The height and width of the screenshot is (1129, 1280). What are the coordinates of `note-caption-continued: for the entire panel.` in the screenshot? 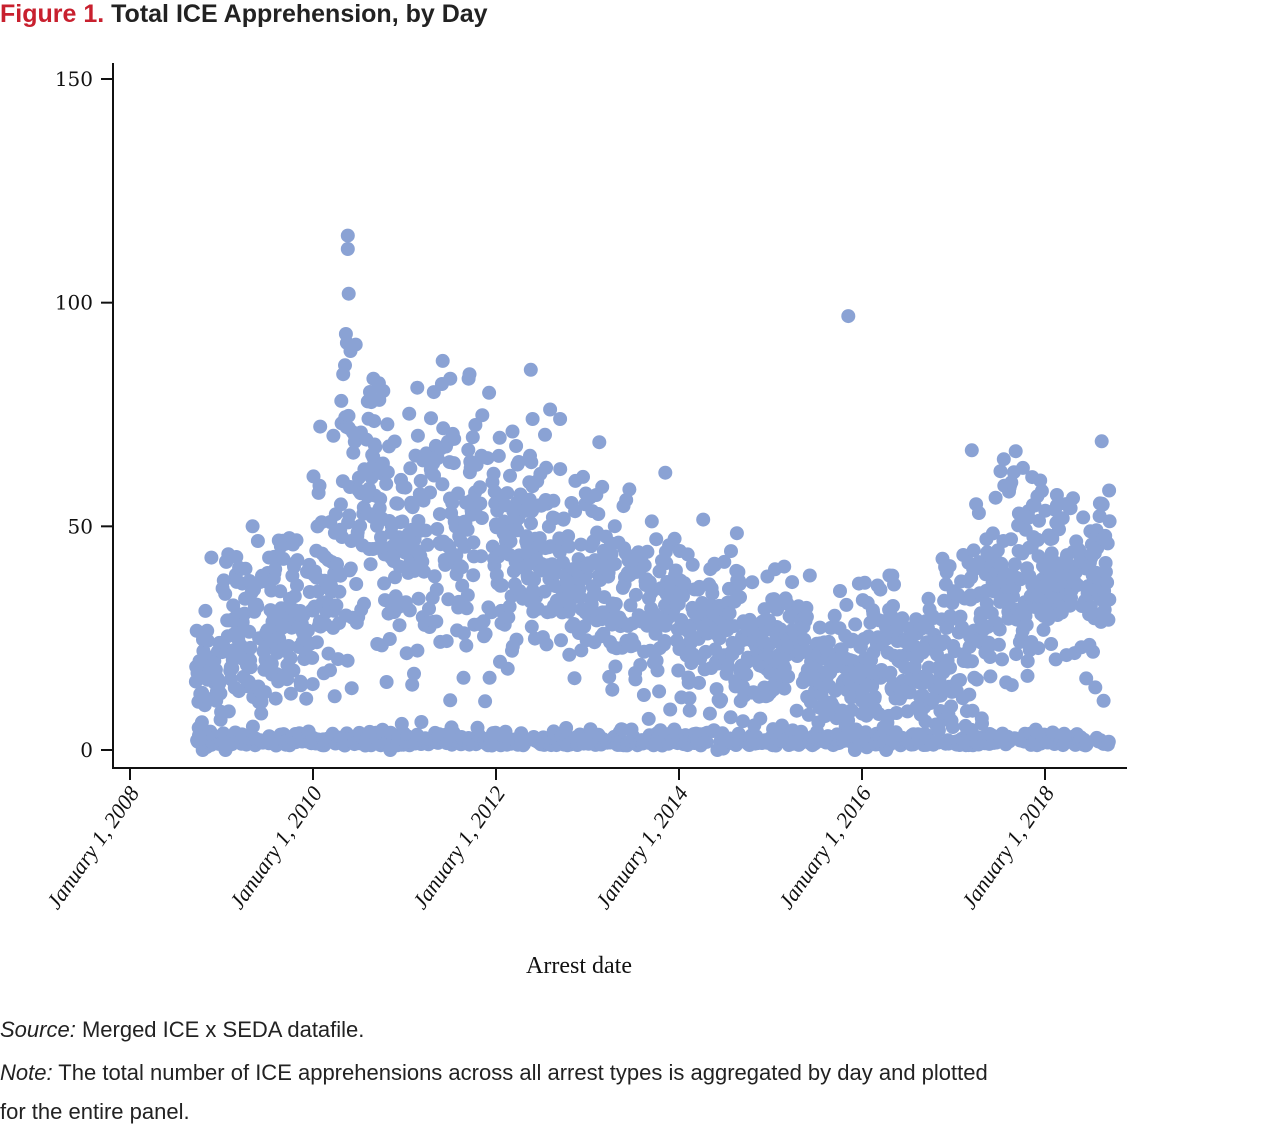 It's located at (95, 1112).